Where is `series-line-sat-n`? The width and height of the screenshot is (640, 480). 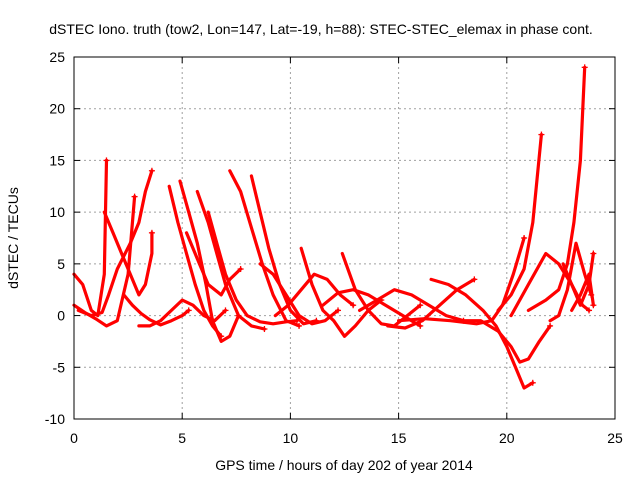
series-line-sat-n is located at coordinates (299, 294).